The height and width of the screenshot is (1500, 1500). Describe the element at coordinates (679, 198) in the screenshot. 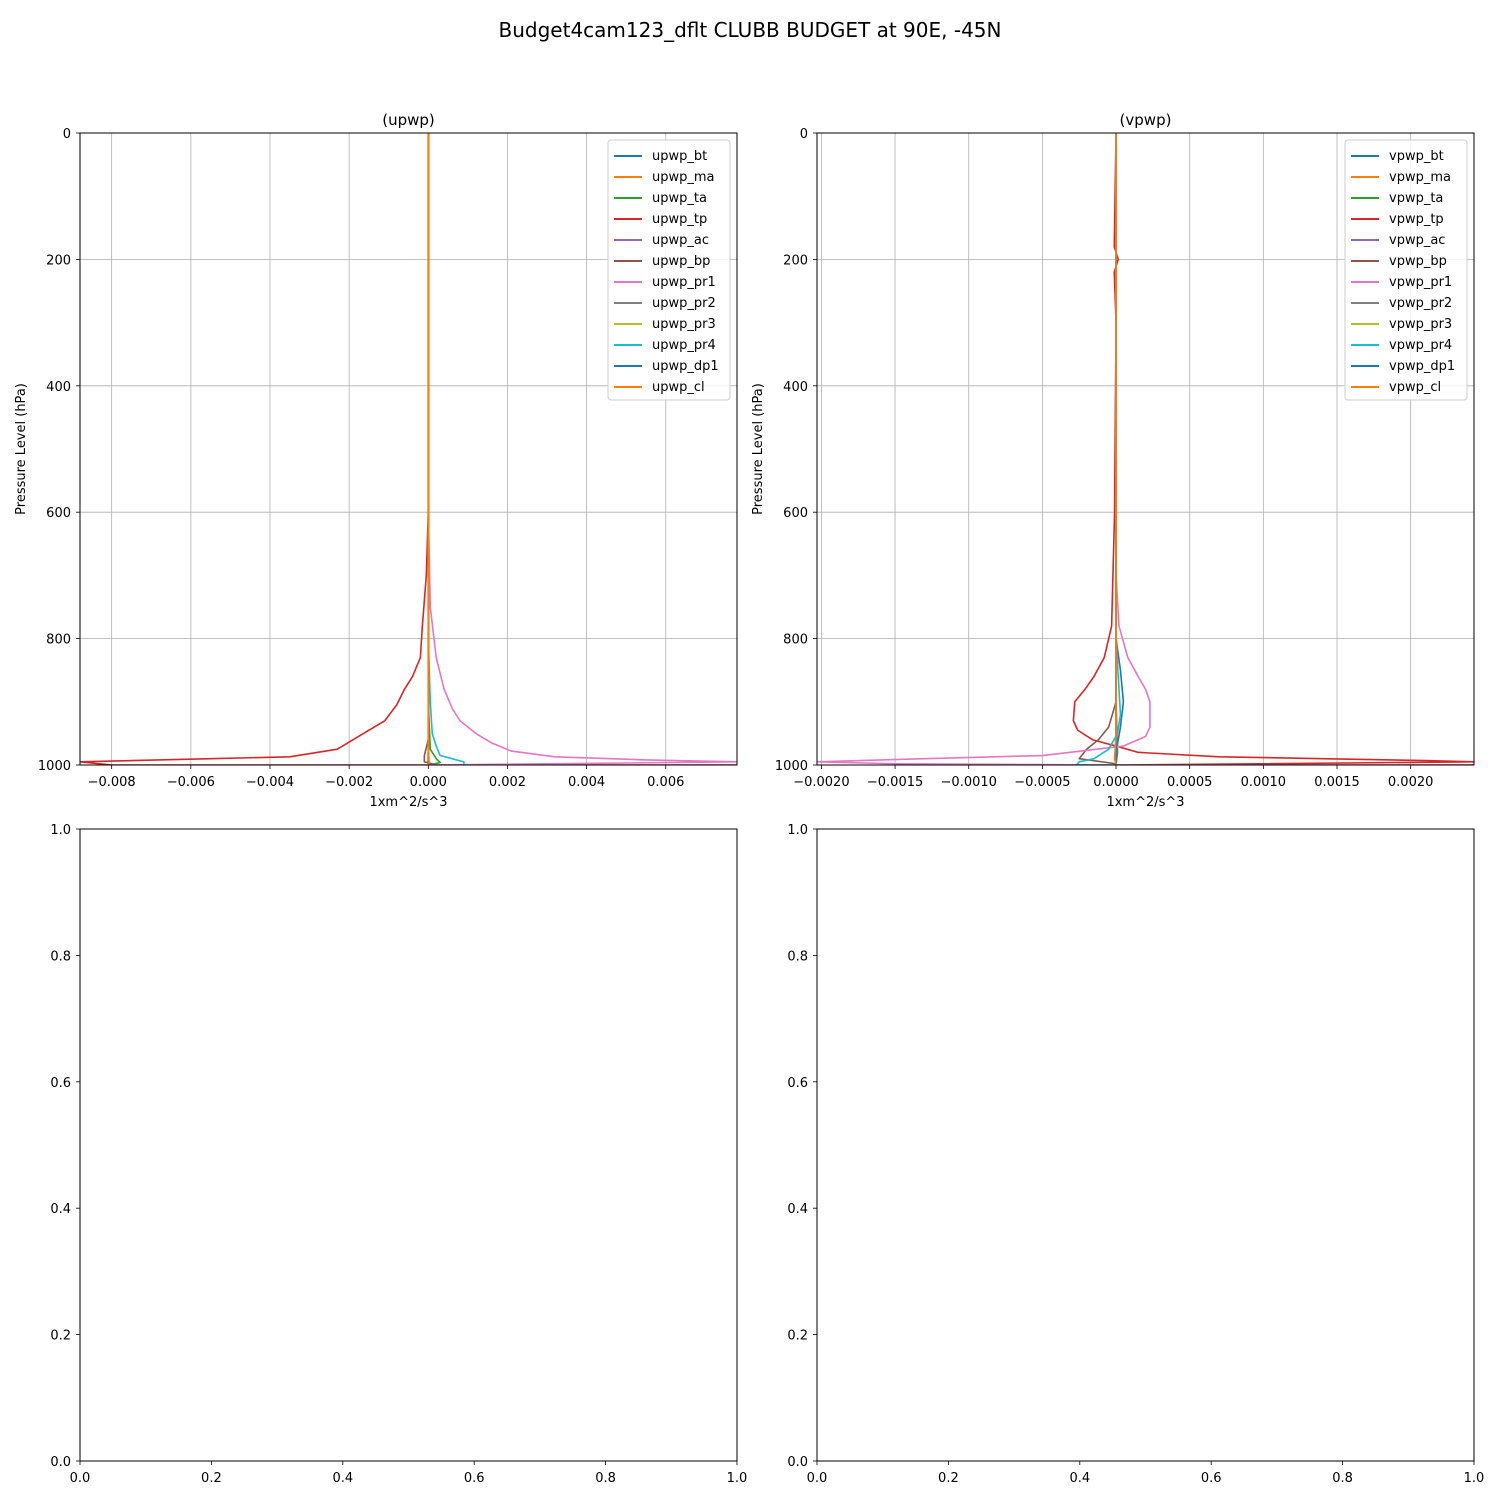

I see `legend-label: upwp_ta` at that location.